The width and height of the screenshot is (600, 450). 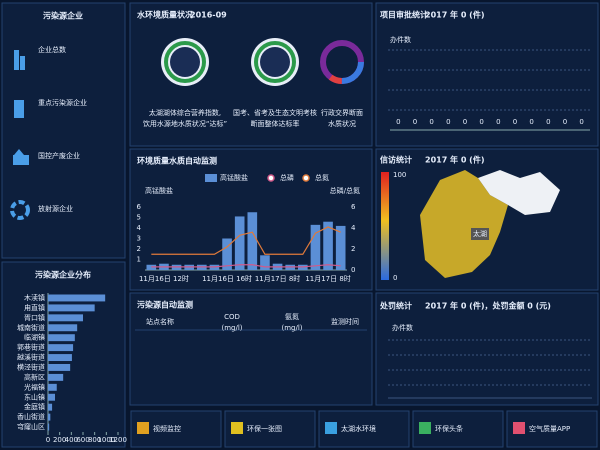 What do you see at coordinates (34, 317) in the screenshot?
I see `y-tick-label: 胥口镇` at bounding box center [34, 317].